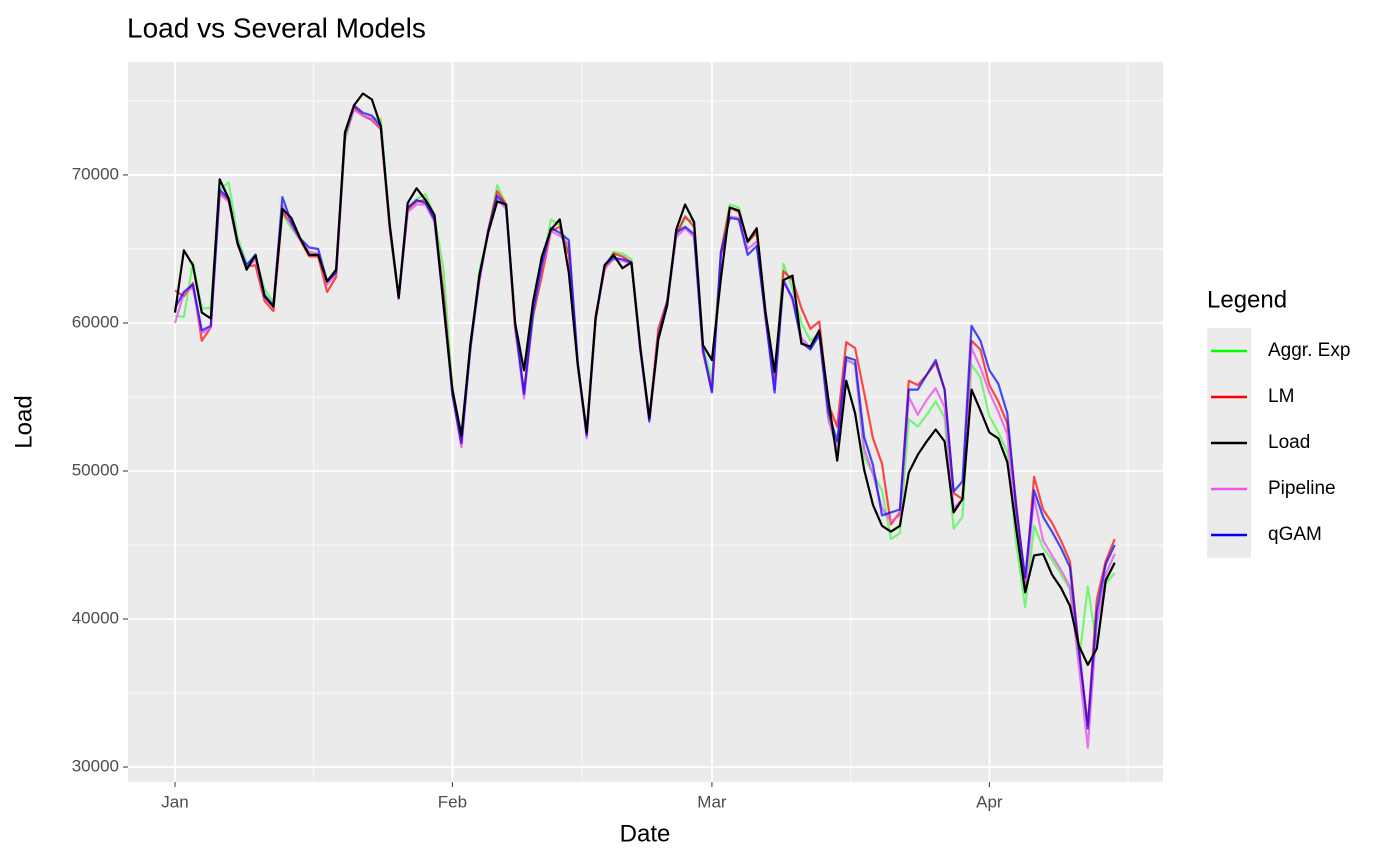 The image size is (1400, 865). I want to click on x-tick-label: Mar, so click(712, 801).